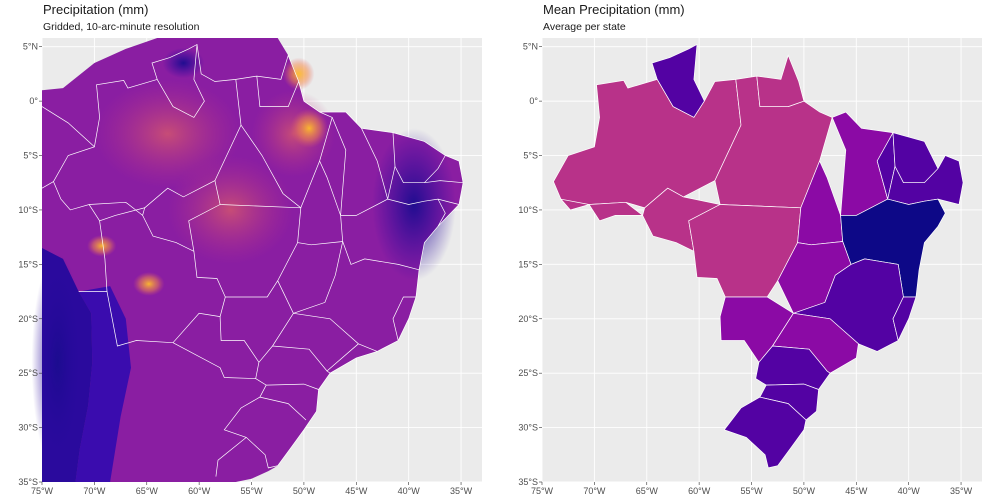 This screenshot has height=500, width=1000. What do you see at coordinates (614, 9) in the screenshot?
I see `panel-title: Mean Precipitation (mm)` at bounding box center [614, 9].